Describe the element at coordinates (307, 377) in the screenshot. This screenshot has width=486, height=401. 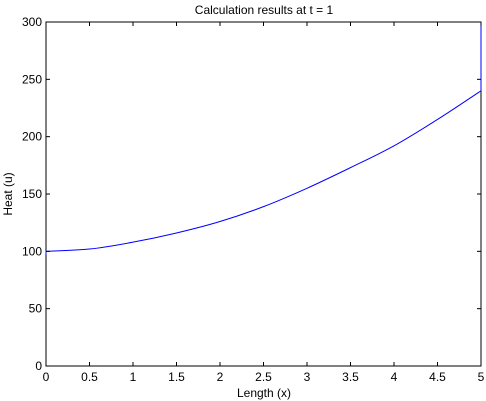
I see `x-tick-label: 3` at that location.